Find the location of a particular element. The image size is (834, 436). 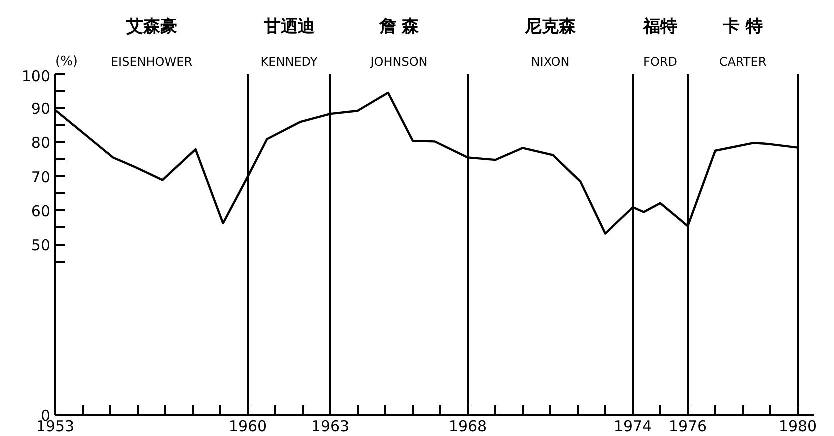

y-tick-label: 50 is located at coordinates (41, 245).